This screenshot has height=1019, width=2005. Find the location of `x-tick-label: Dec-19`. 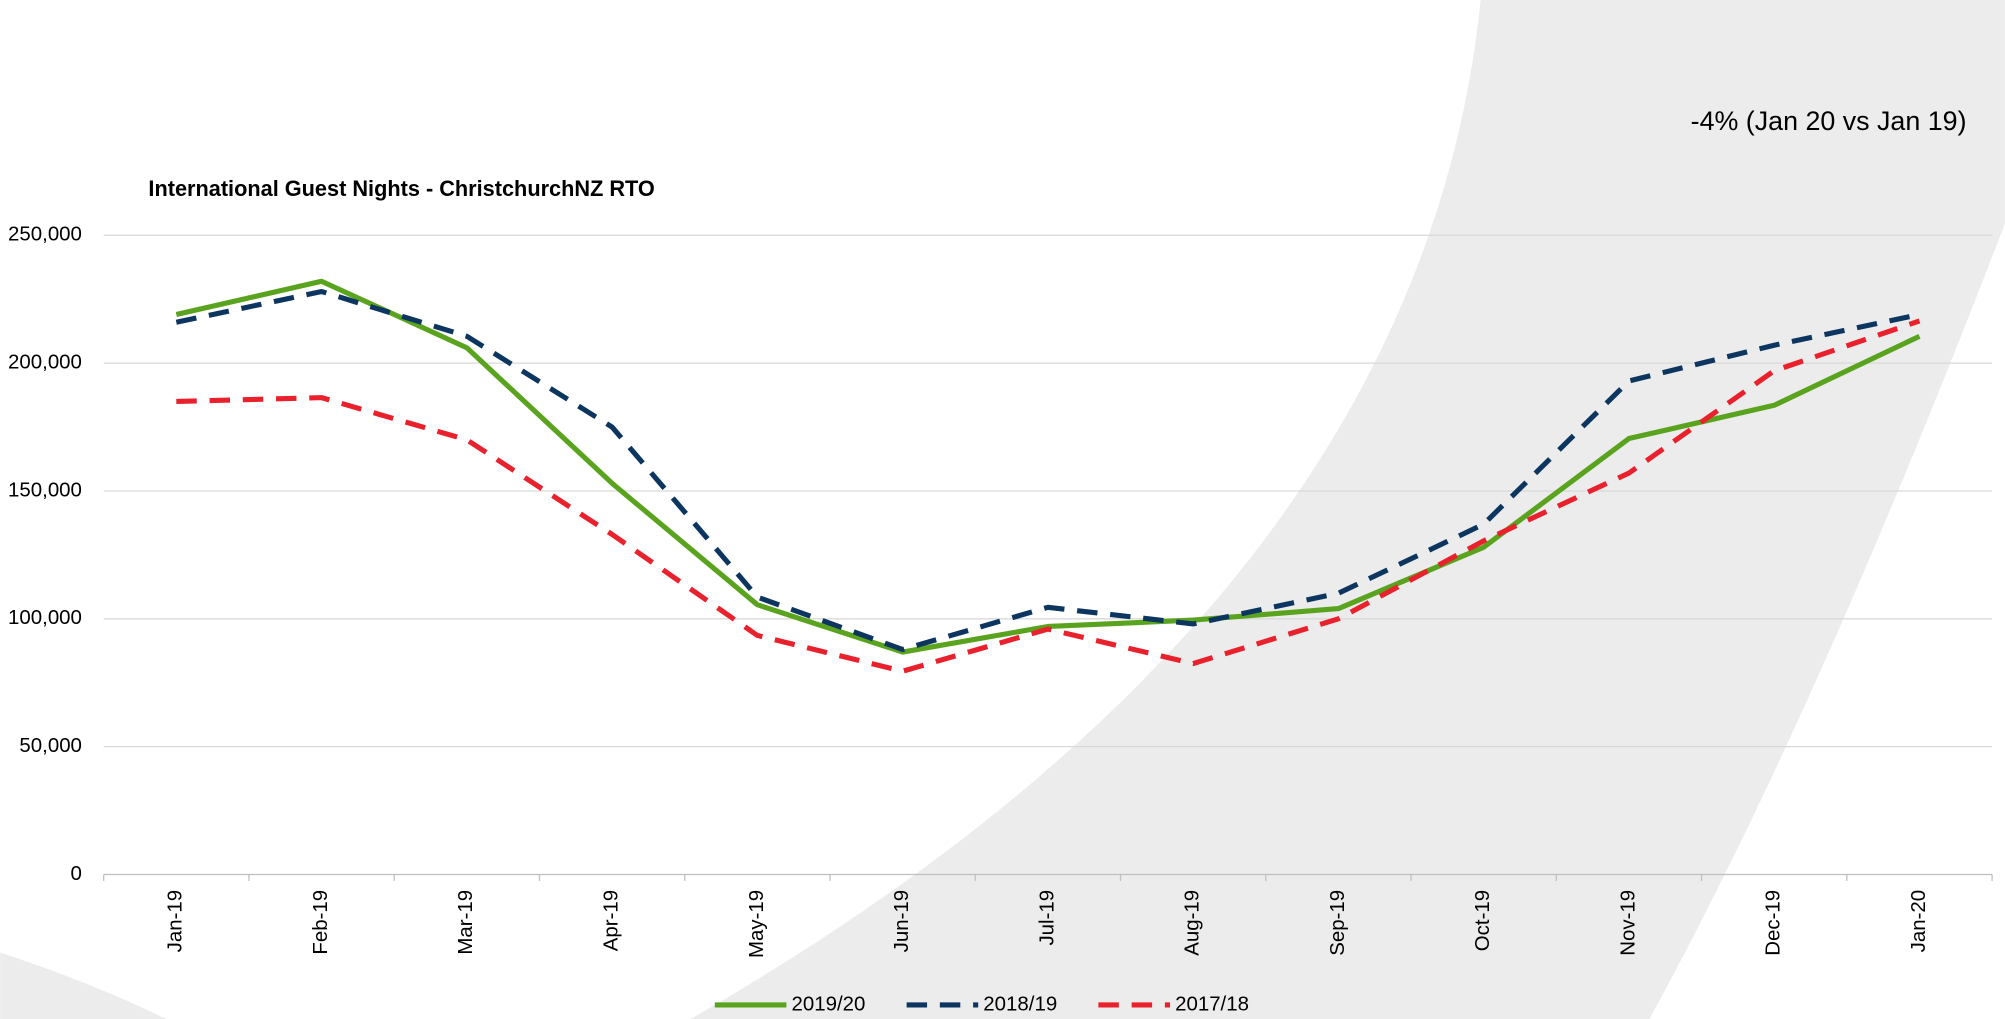

x-tick-label: Dec-19 is located at coordinates (1773, 923).